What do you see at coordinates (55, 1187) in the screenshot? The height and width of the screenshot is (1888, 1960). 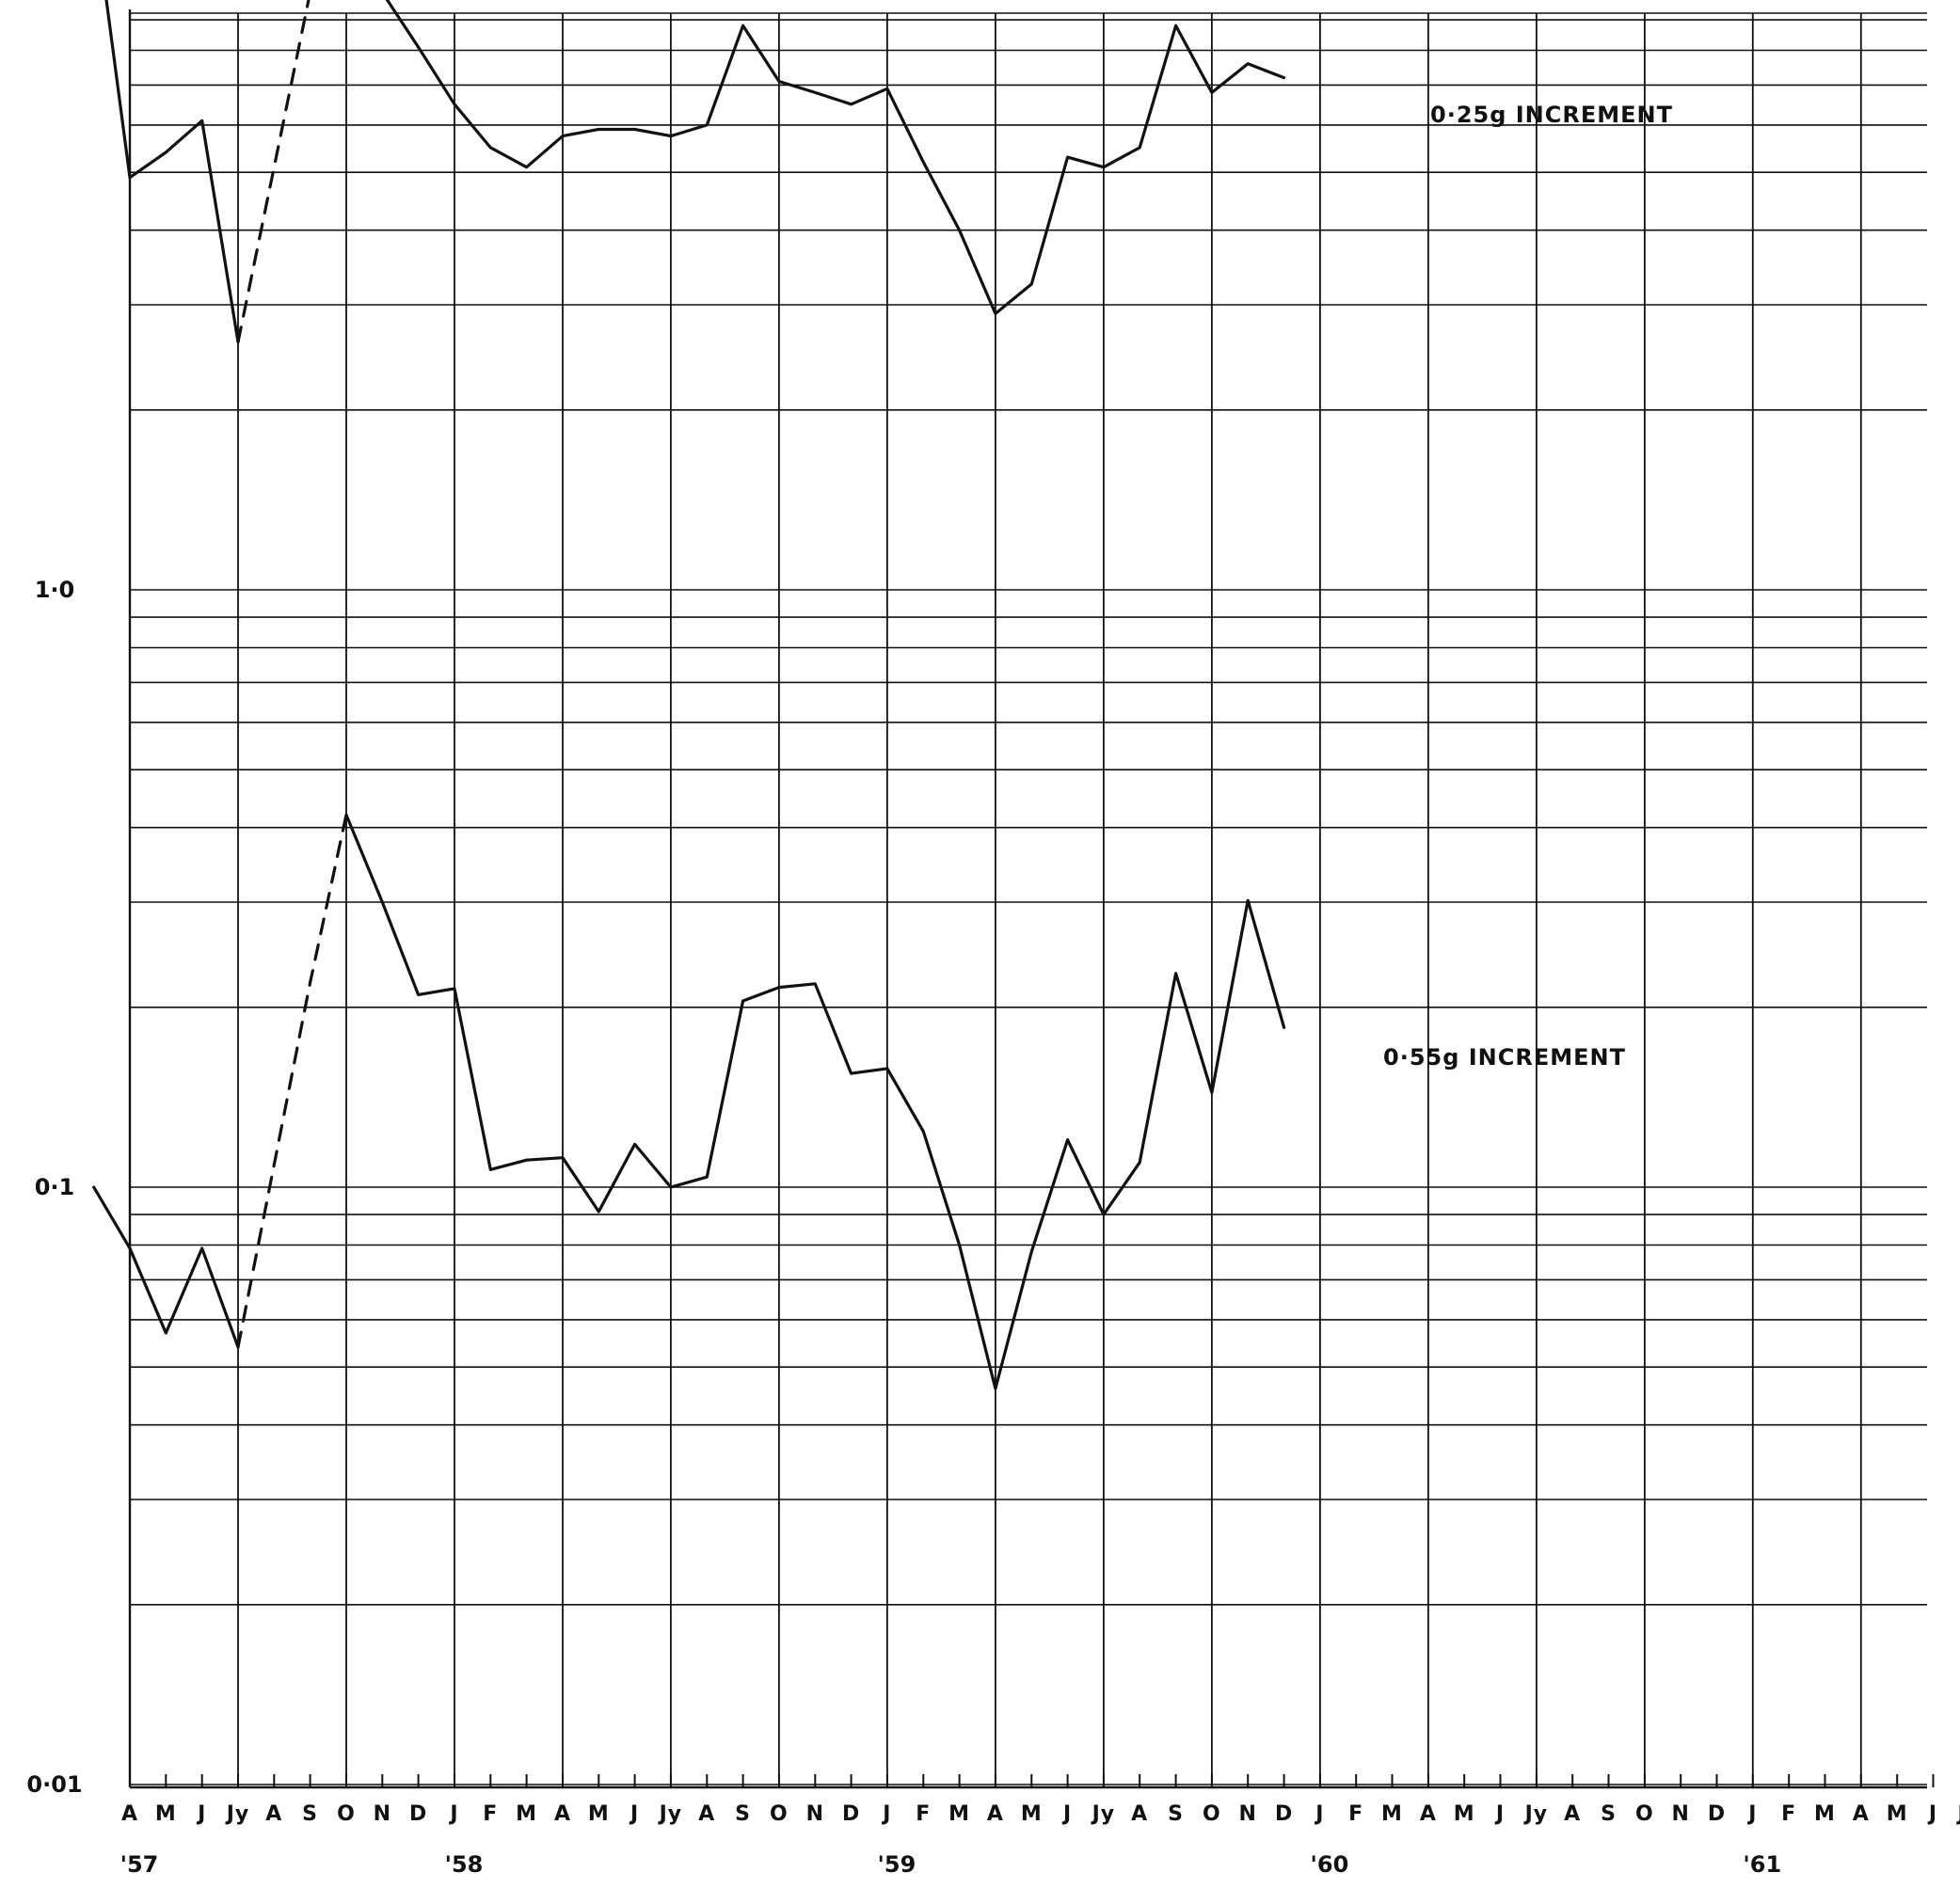 I see `y-tick-label: 0·1` at bounding box center [55, 1187].